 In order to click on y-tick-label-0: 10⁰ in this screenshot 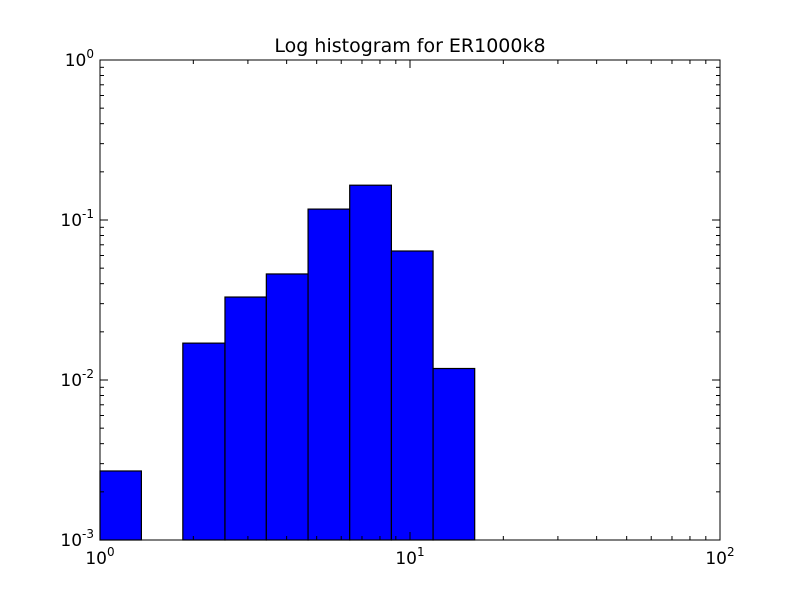, I will do `click(79, 59)`.